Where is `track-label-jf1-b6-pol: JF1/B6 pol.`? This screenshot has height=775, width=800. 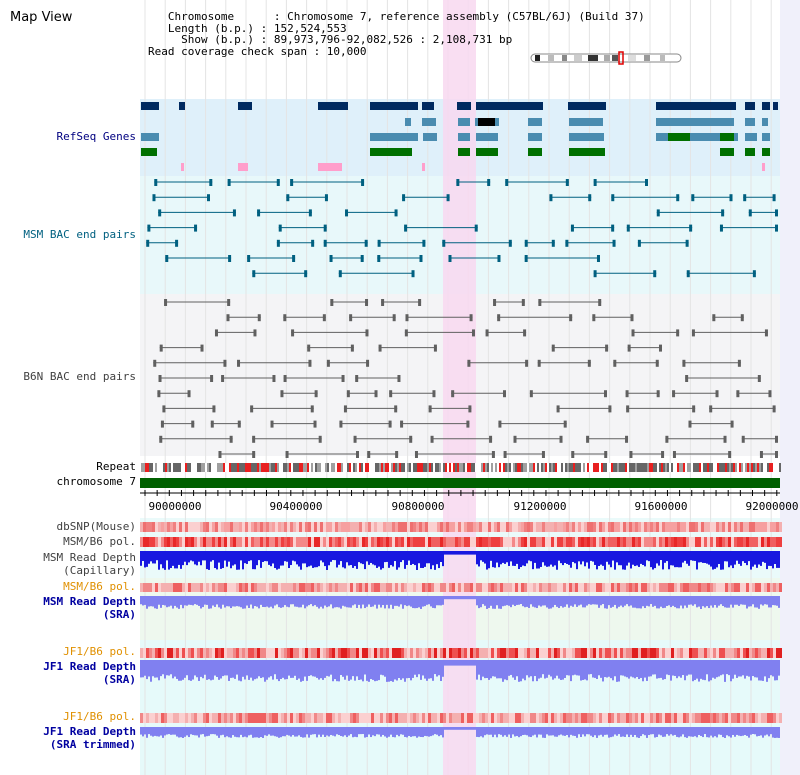
track-label-jf1-b6-pol: JF1/B6 pol. is located at coordinates (99, 651).